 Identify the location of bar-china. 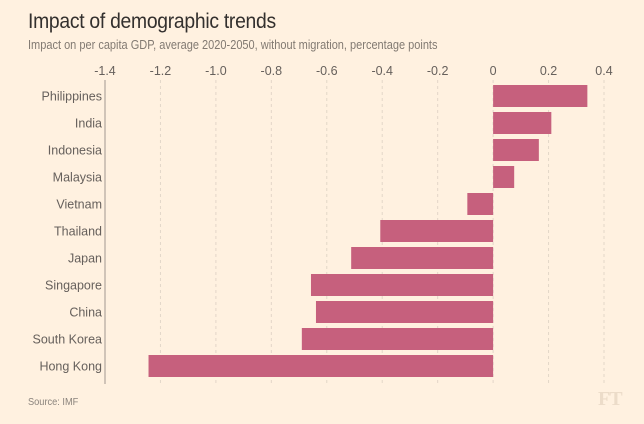
(404, 312).